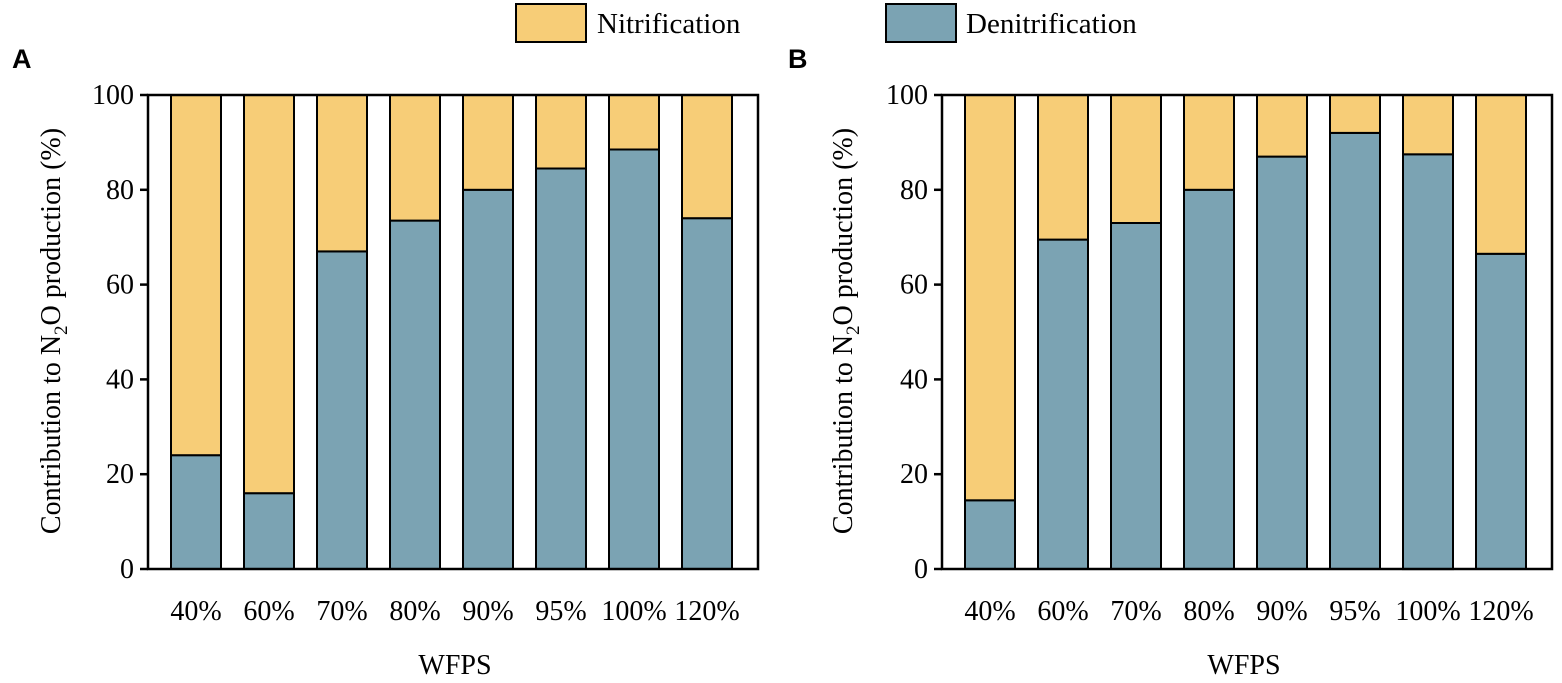 This screenshot has height=683, width=1562. What do you see at coordinates (914, 190) in the screenshot?
I see `y-tick-label-b-80: 80` at bounding box center [914, 190].